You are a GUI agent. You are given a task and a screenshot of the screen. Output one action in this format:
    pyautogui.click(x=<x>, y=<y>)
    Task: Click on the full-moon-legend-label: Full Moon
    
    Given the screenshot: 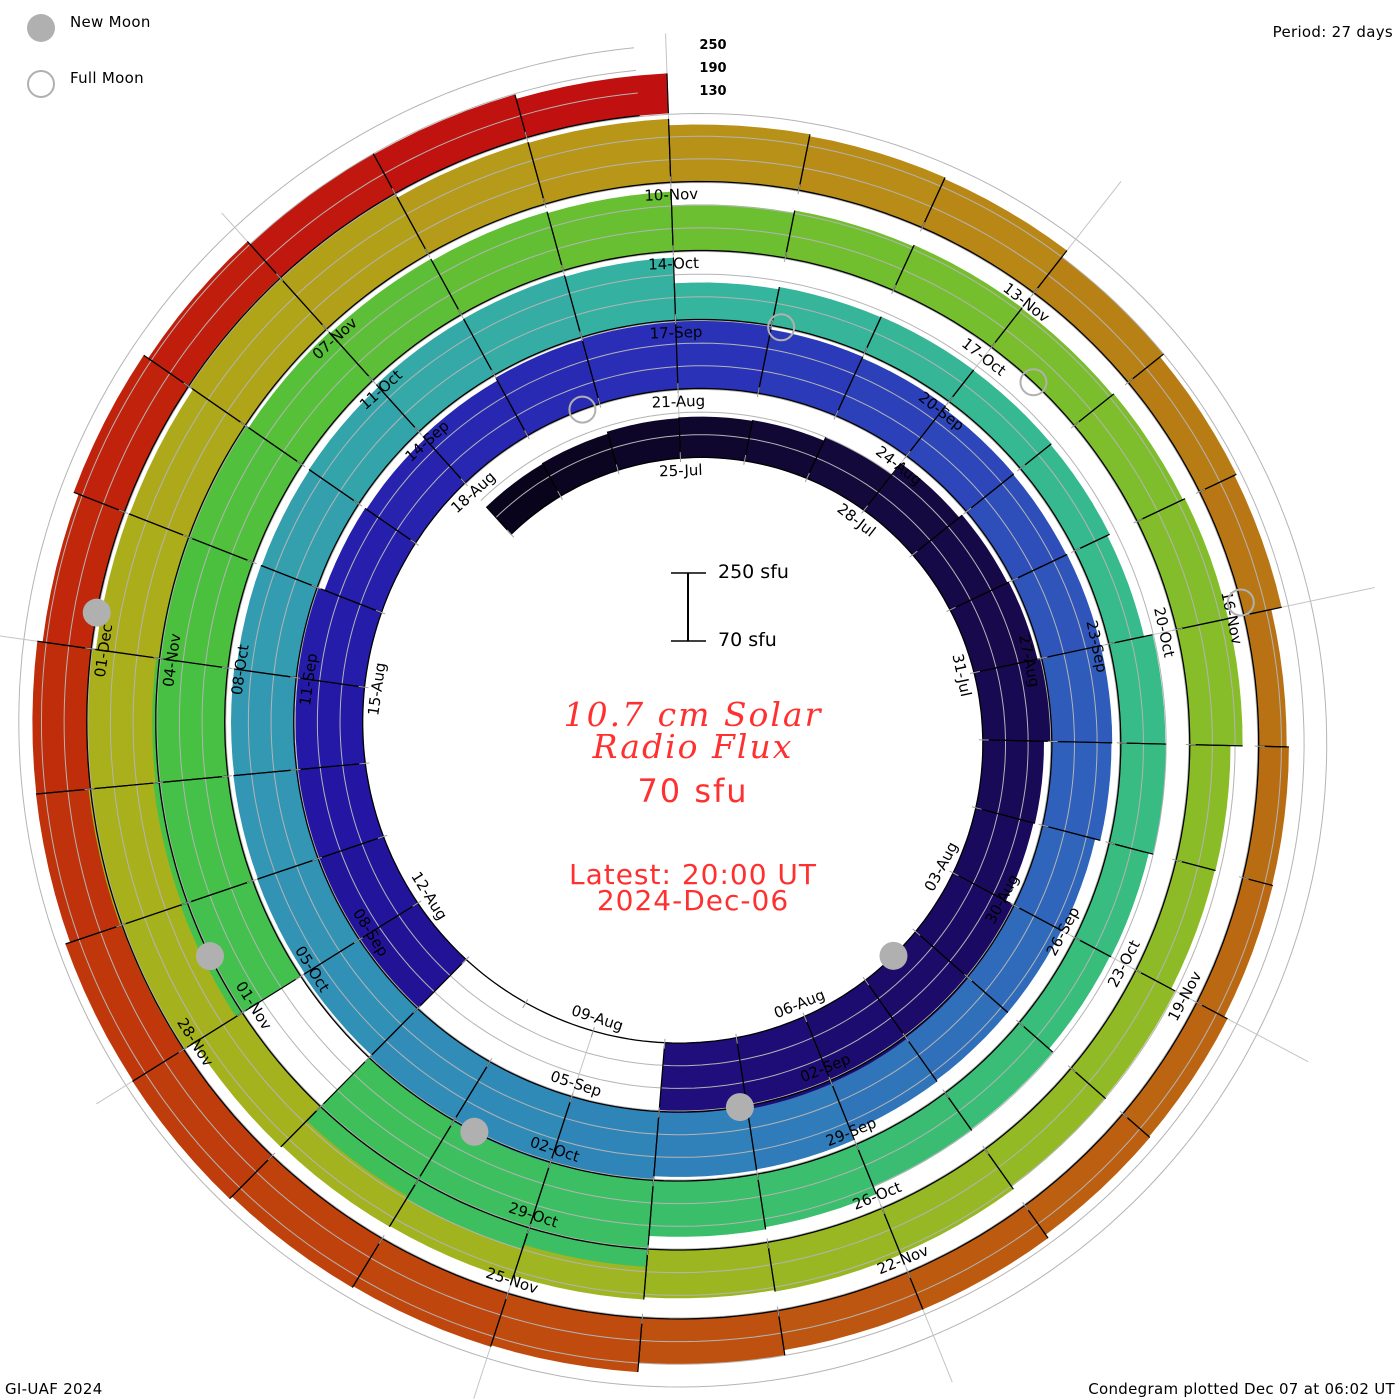 What is the action you would take?
    pyautogui.click(x=107, y=78)
    